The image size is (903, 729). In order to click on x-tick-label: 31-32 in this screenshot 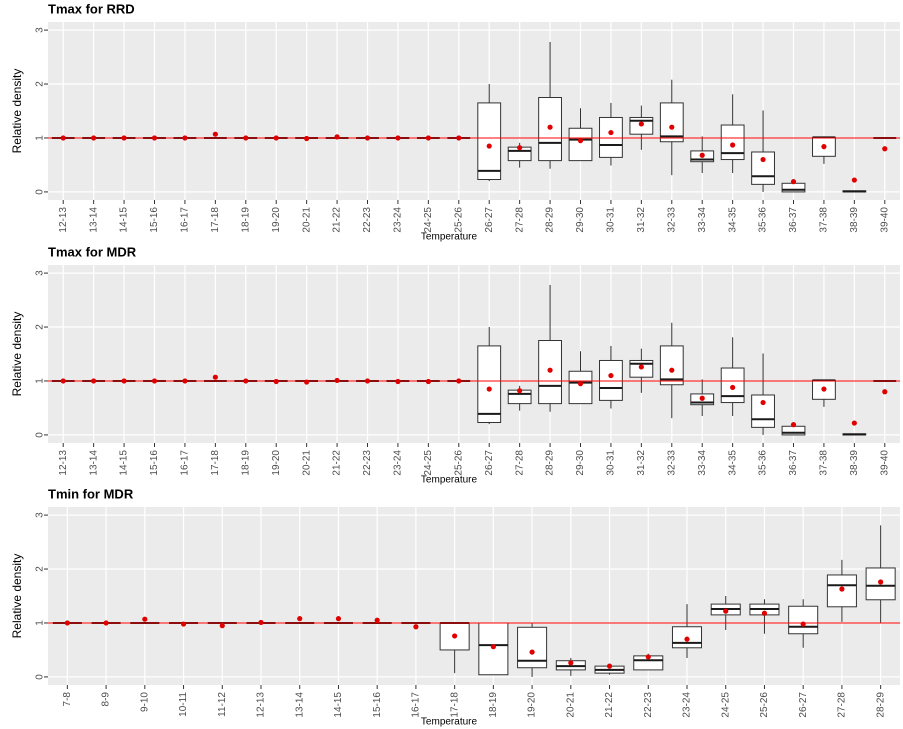, I will do `click(641, 463)`.